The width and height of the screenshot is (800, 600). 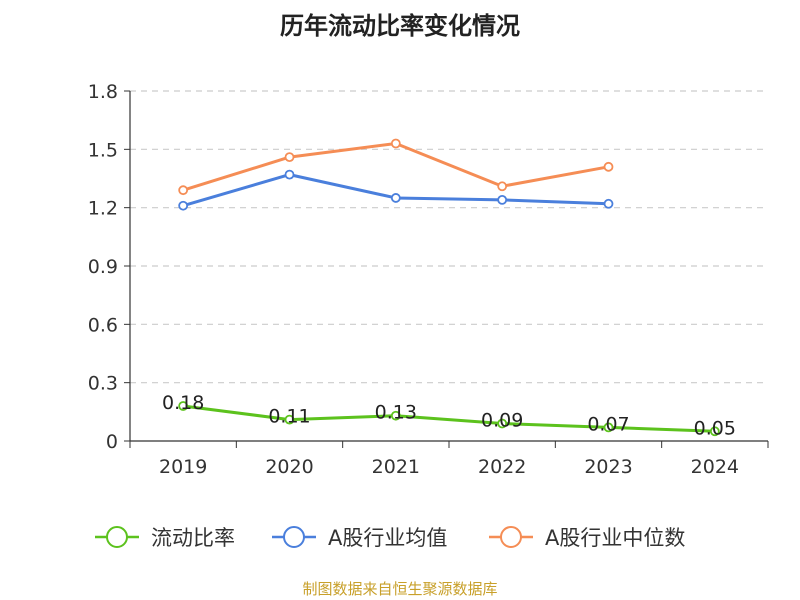 What do you see at coordinates (103, 384) in the screenshot?
I see `y-tick-label: 0.3` at bounding box center [103, 384].